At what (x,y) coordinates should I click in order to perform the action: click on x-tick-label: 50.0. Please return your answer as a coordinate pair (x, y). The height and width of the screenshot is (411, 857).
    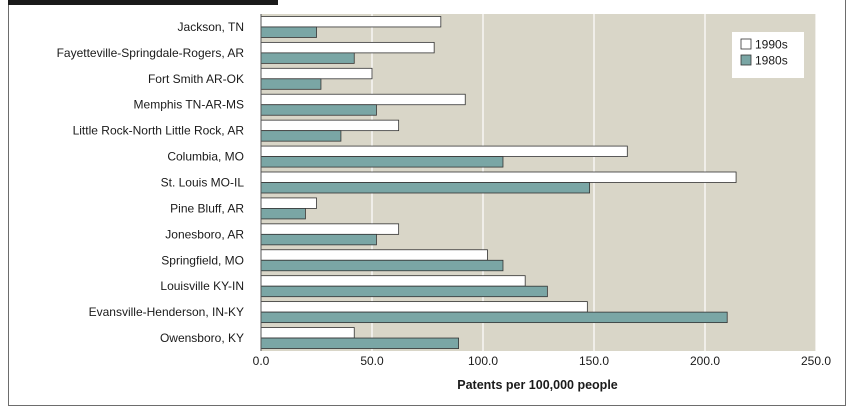
    Looking at the image, I should click on (372, 361).